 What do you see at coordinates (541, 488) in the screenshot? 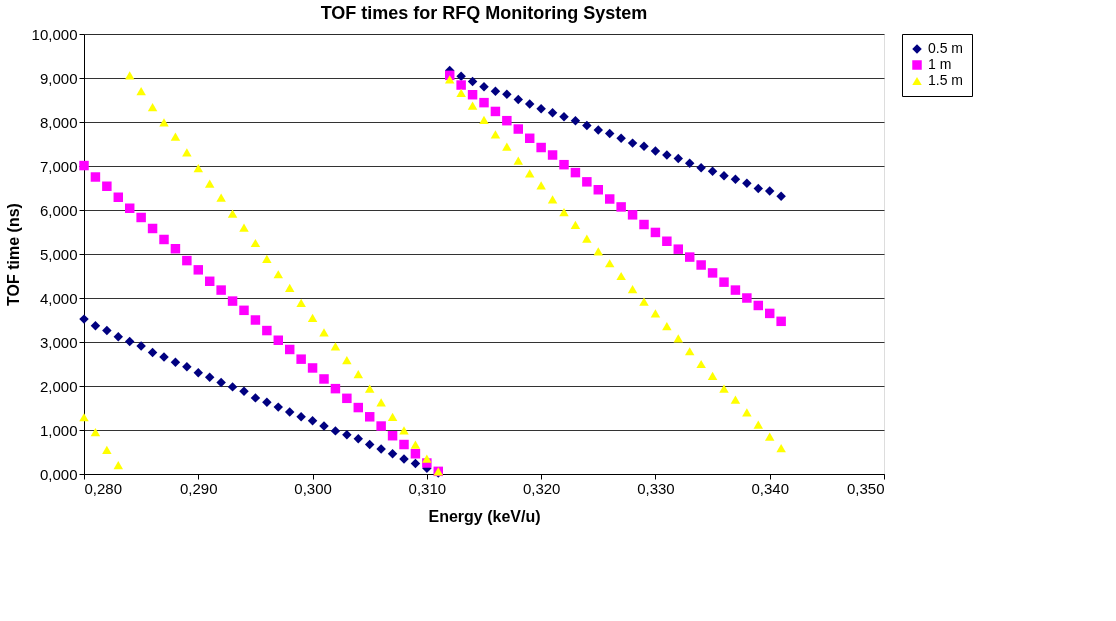
I see `x-tick-label: 0,320` at bounding box center [541, 488].